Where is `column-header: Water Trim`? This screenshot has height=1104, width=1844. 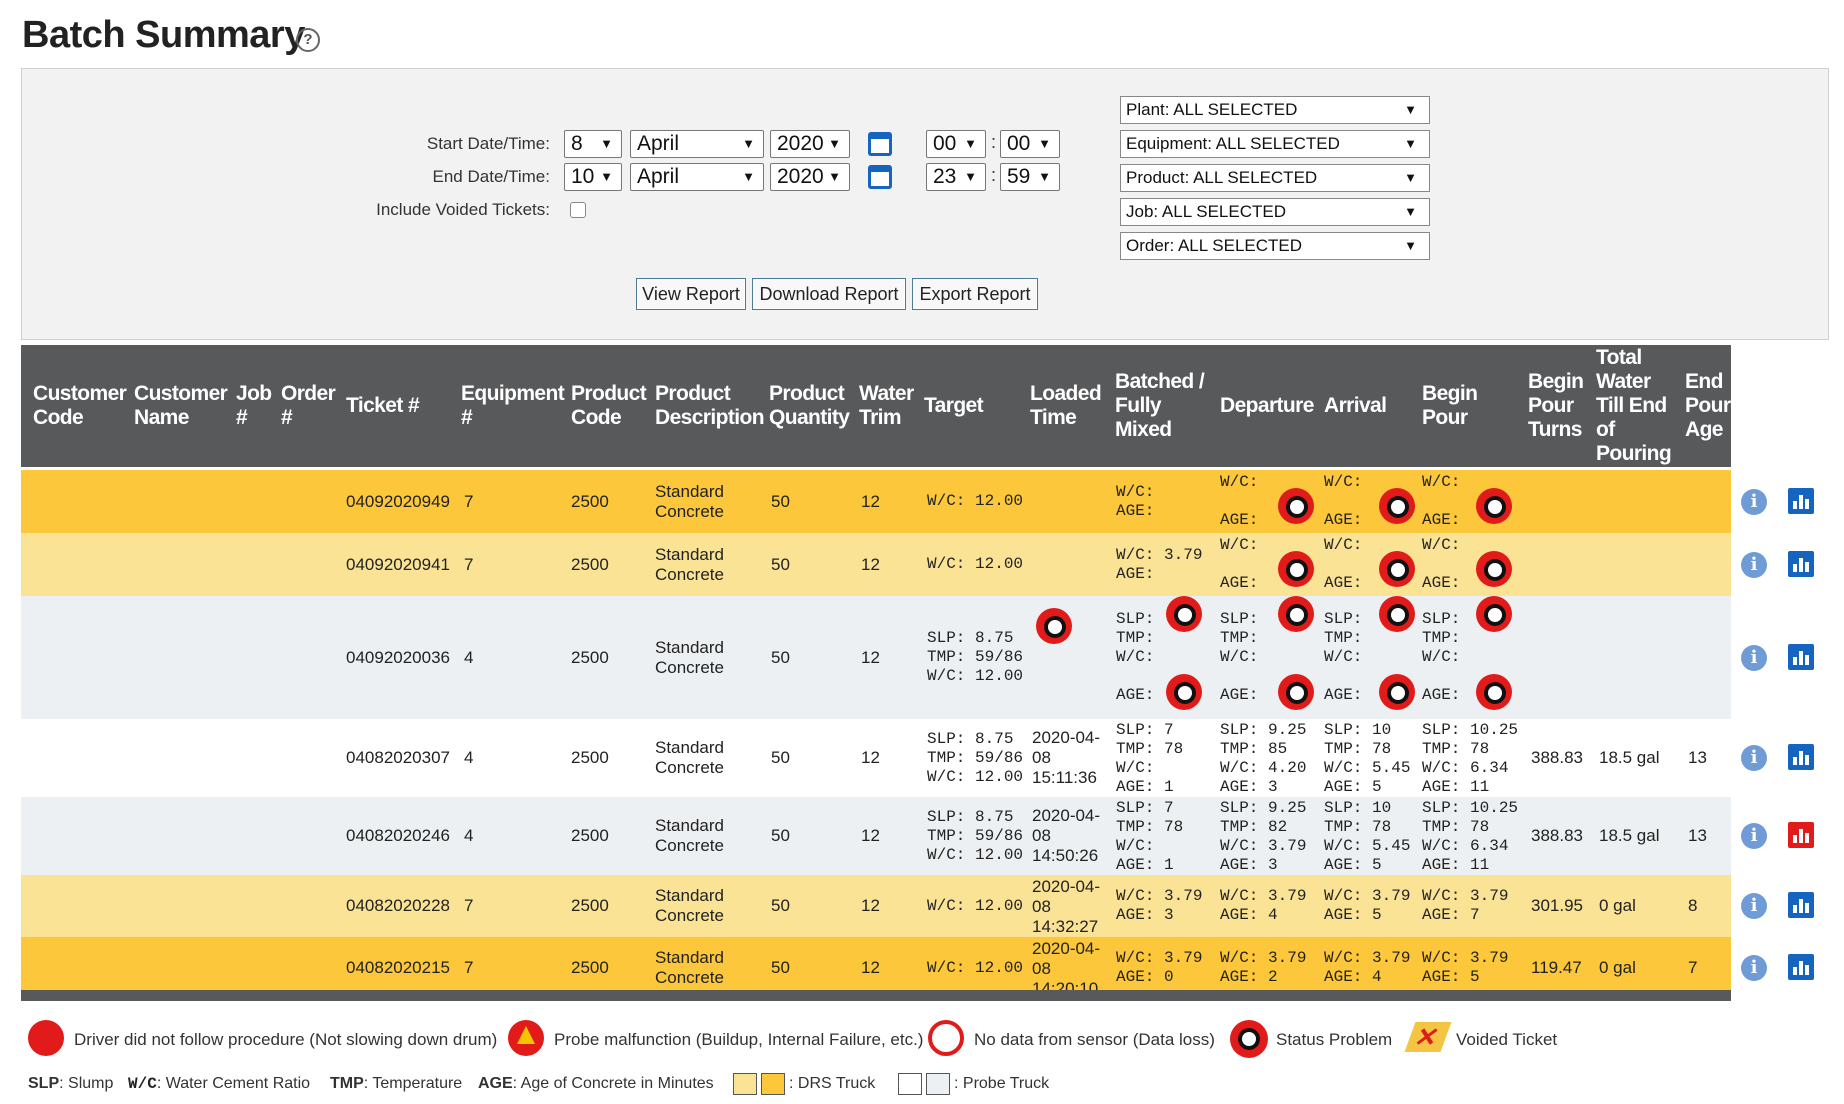 column-header: Water Trim is located at coordinates (886, 406).